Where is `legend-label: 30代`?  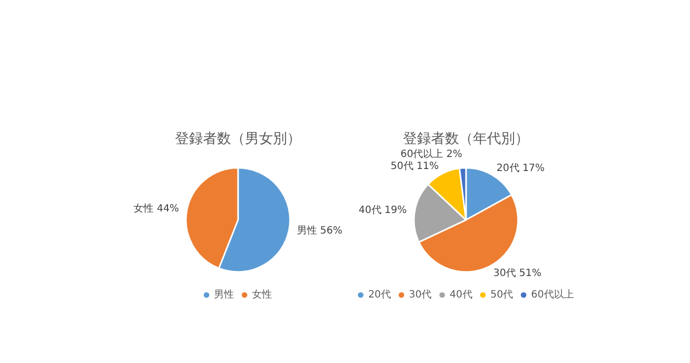 legend-label: 30代 is located at coordinates (420, 295).